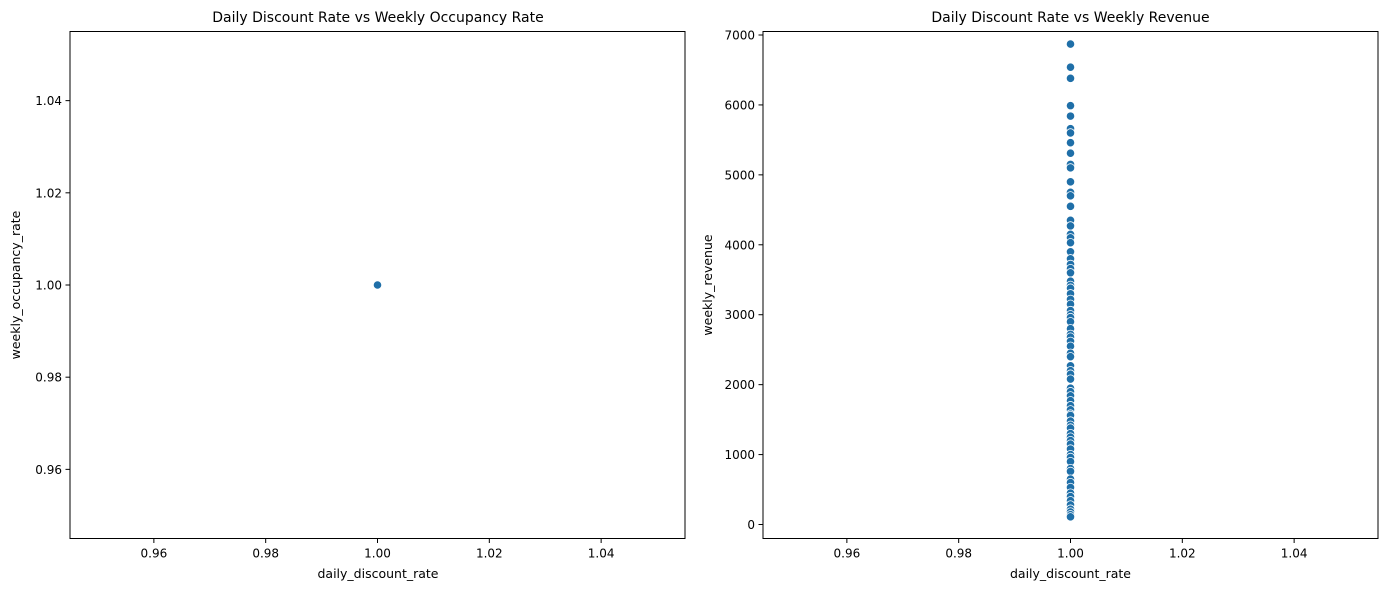 Image resolution: width=1390 pixels, height=594 pixels. What do you see at coordinates (15, 284) in the screenshot?
I see `y-axis-label: weekly_occupancy_rate` at bounding box center [15, 284].